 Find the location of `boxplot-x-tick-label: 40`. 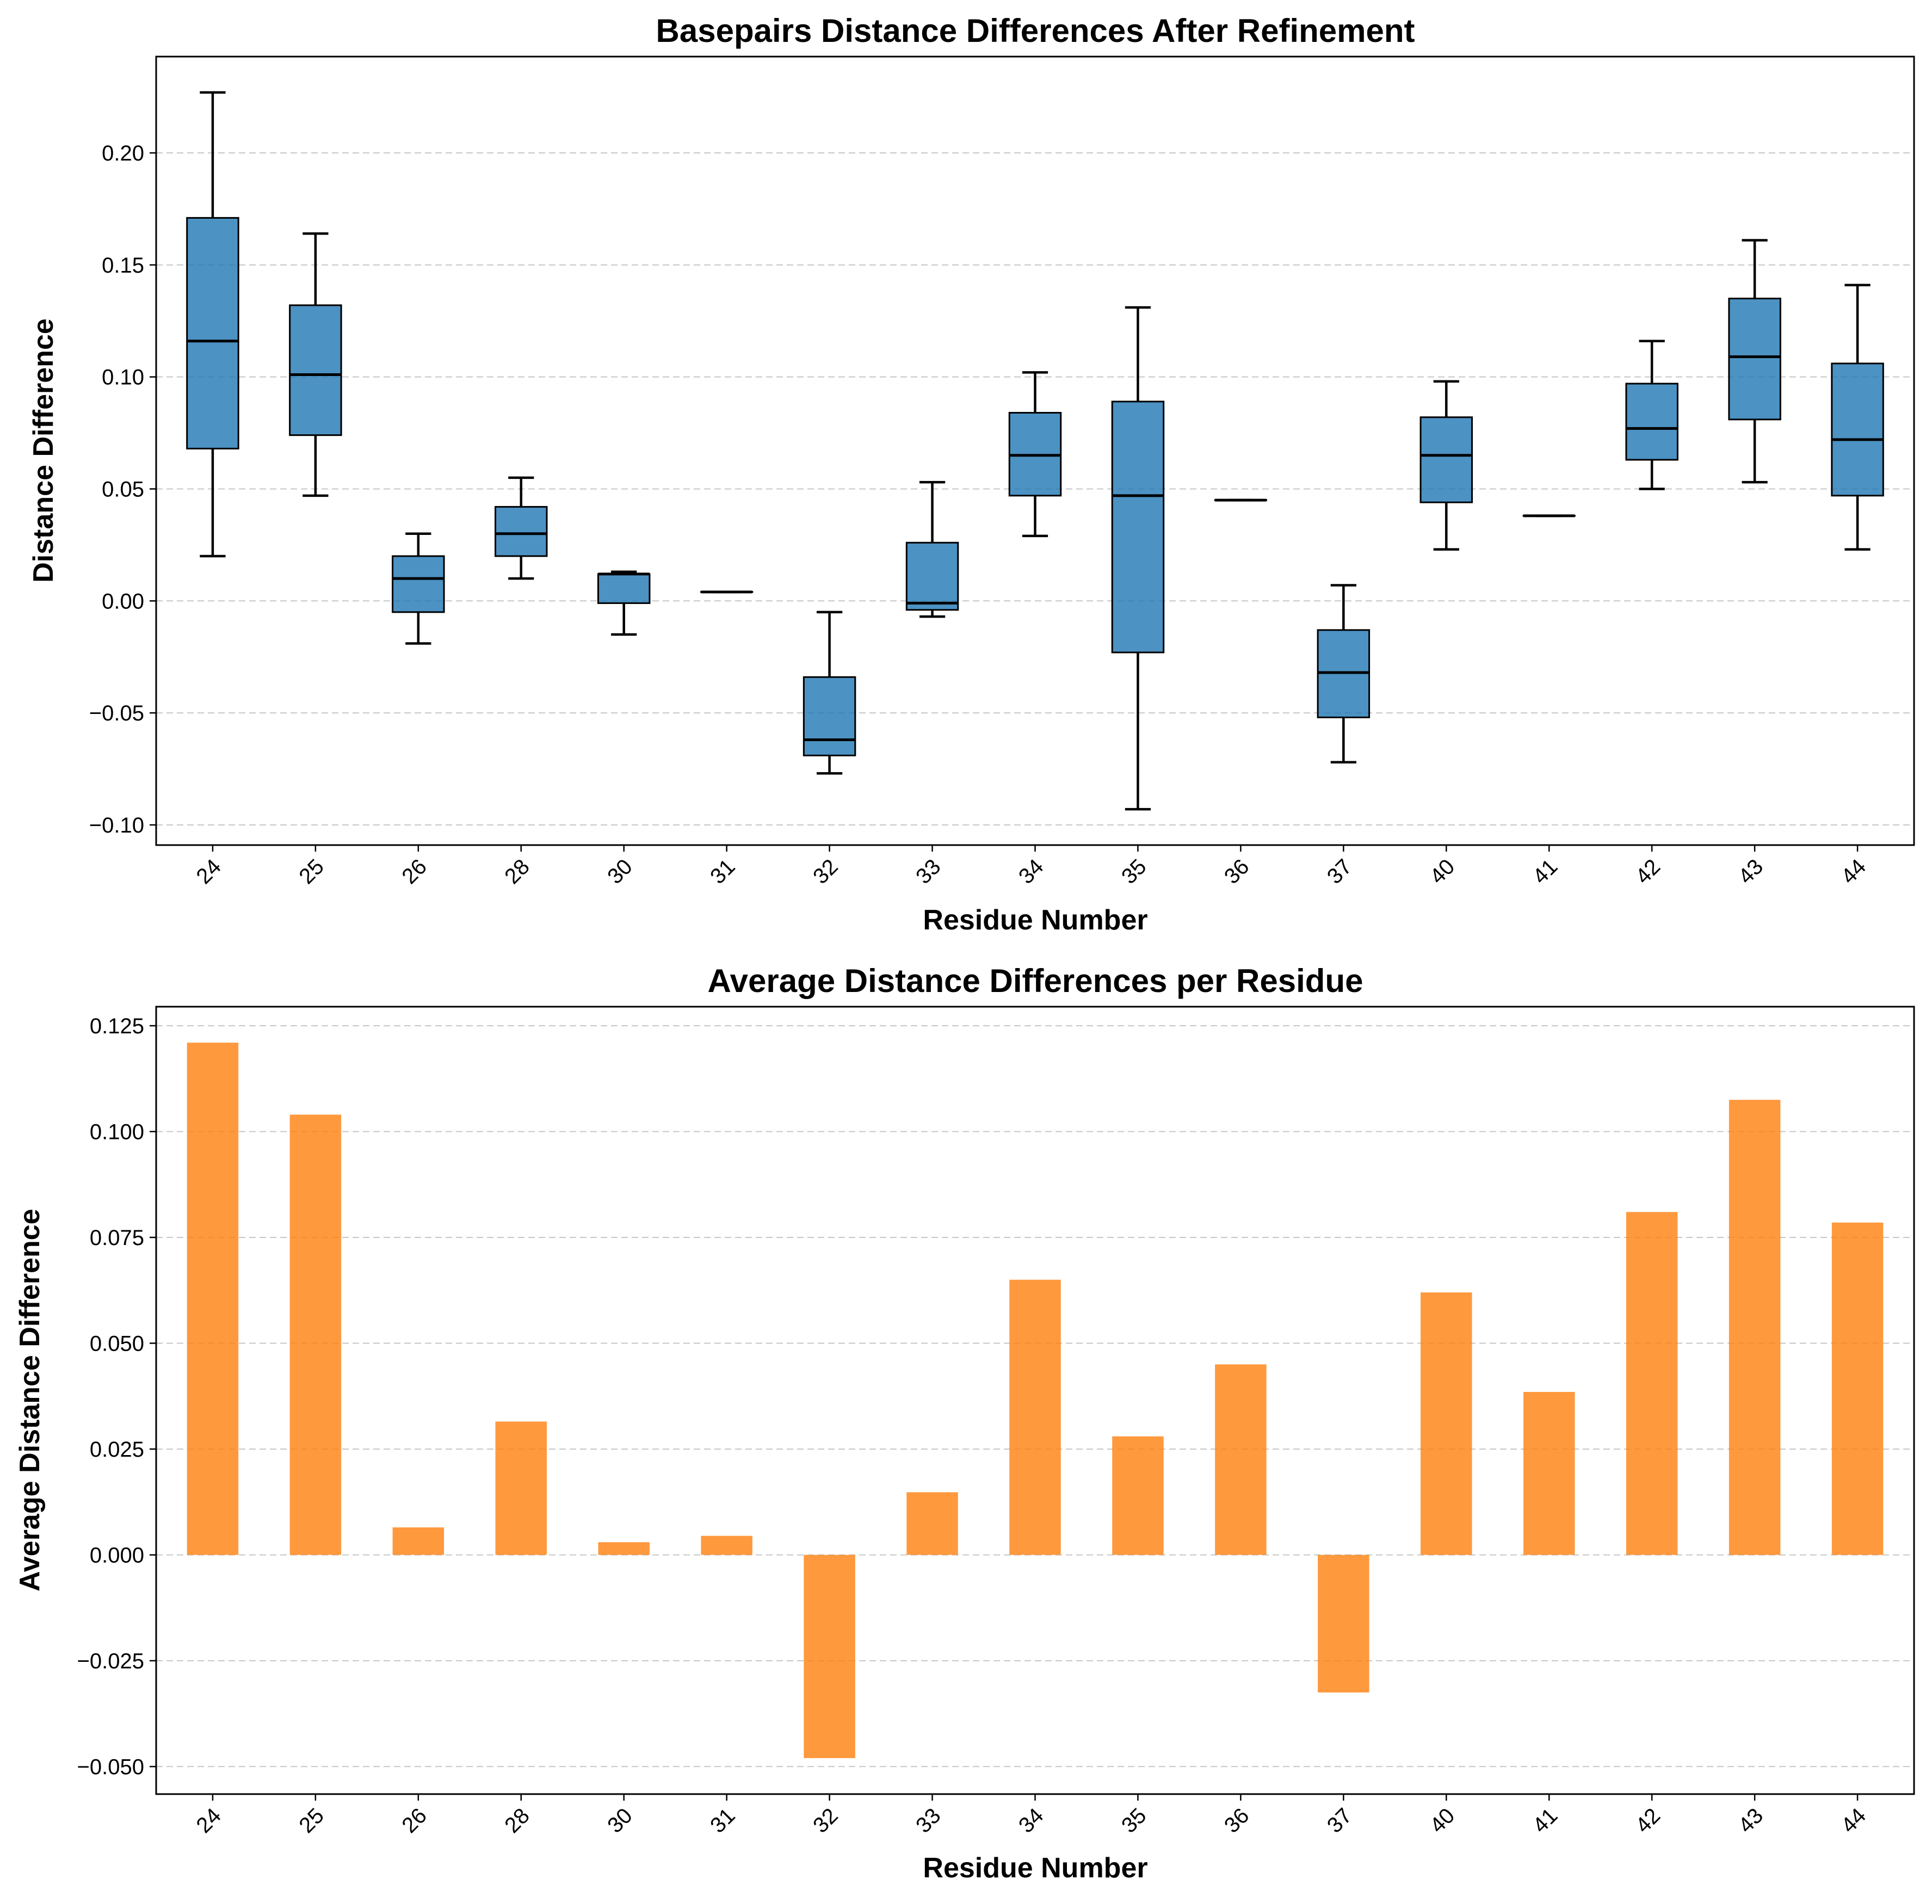

boxplot-x-tick-label: 40 is located at coordinates (1442, 872).